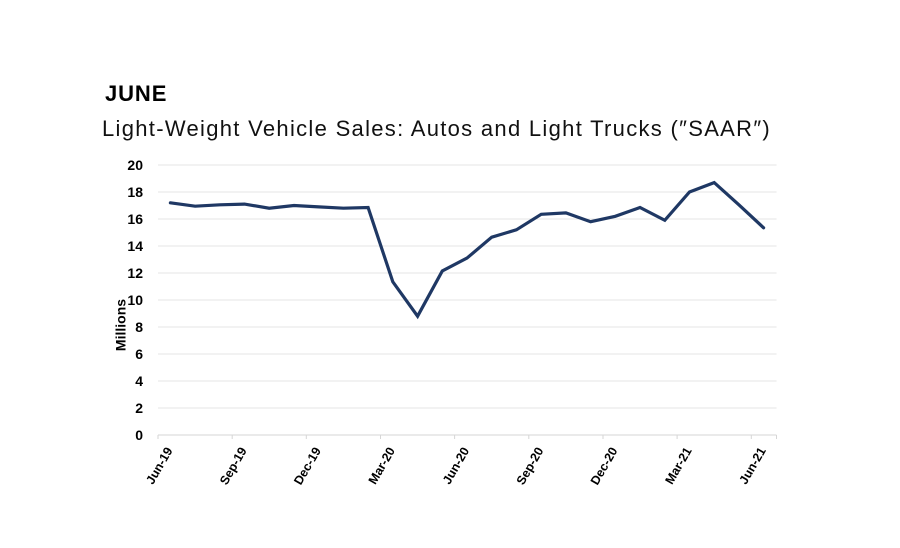 This screenshot has height=548, width=900. Describe the element at coordinates (139, 381) in the screenshot. I see `svg-text: 4` at that location.